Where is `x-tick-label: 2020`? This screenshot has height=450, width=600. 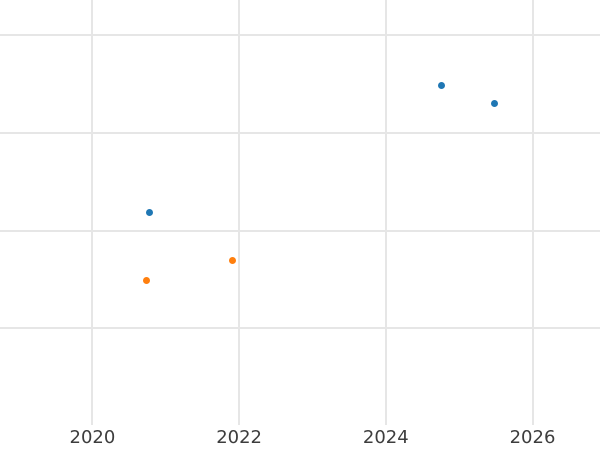 x-tick-label: 2020 is located at coordinates (92, 437).